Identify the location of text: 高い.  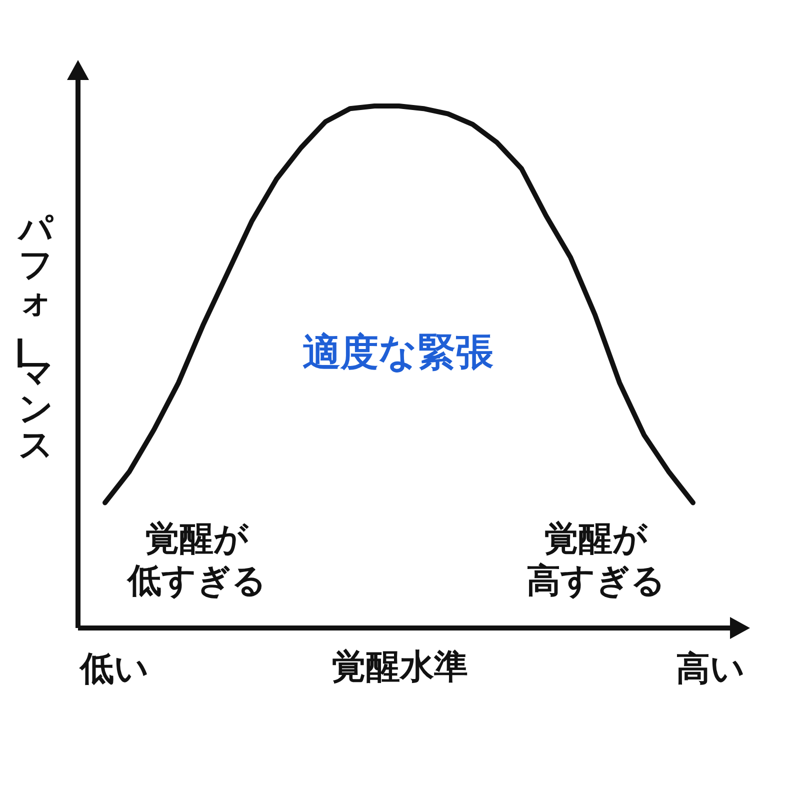
(710, 669).